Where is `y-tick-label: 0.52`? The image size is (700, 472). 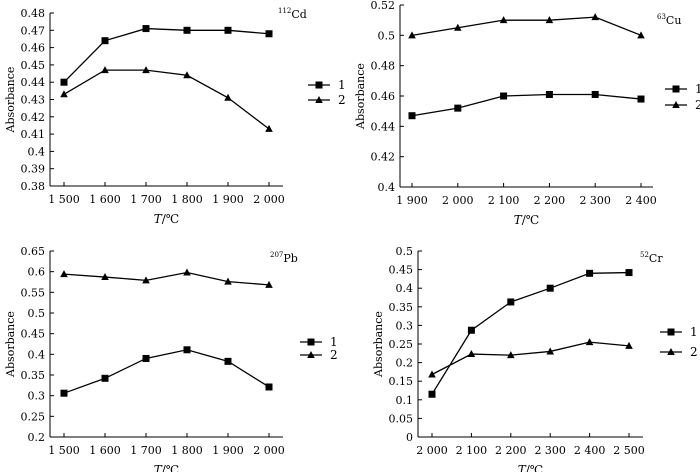 y-tick-label: 0.52 is located at coordinates (383, 6).